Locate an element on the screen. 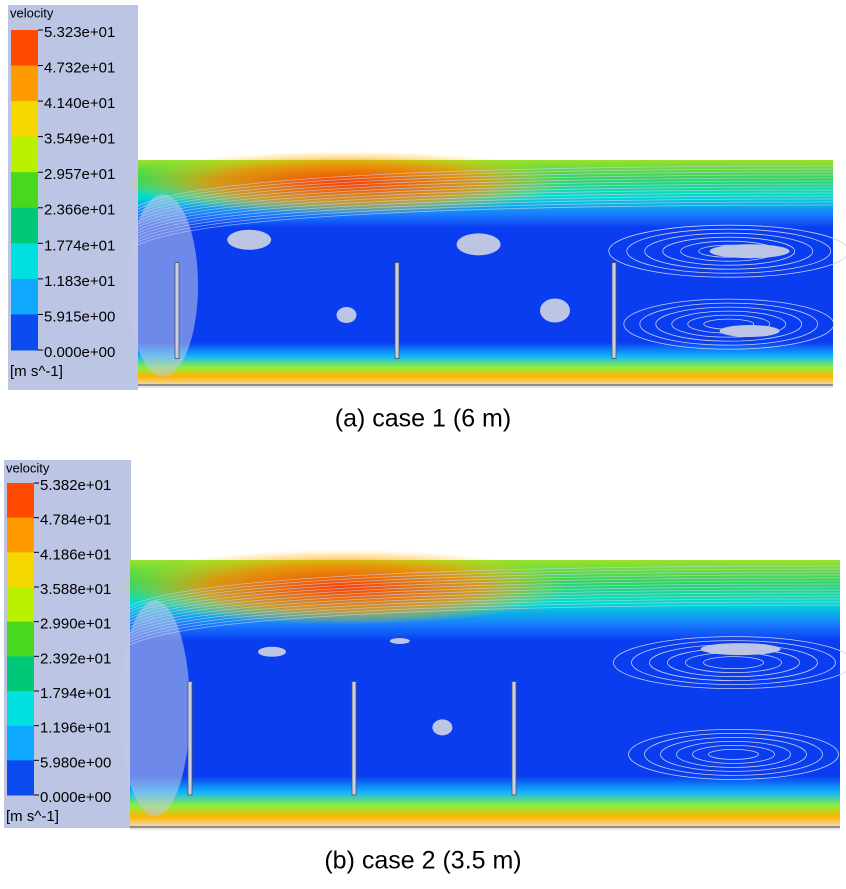 This screenshot has height=889, width=846. legend-label: 0.000e+00 is located at coordinates (79, 352).